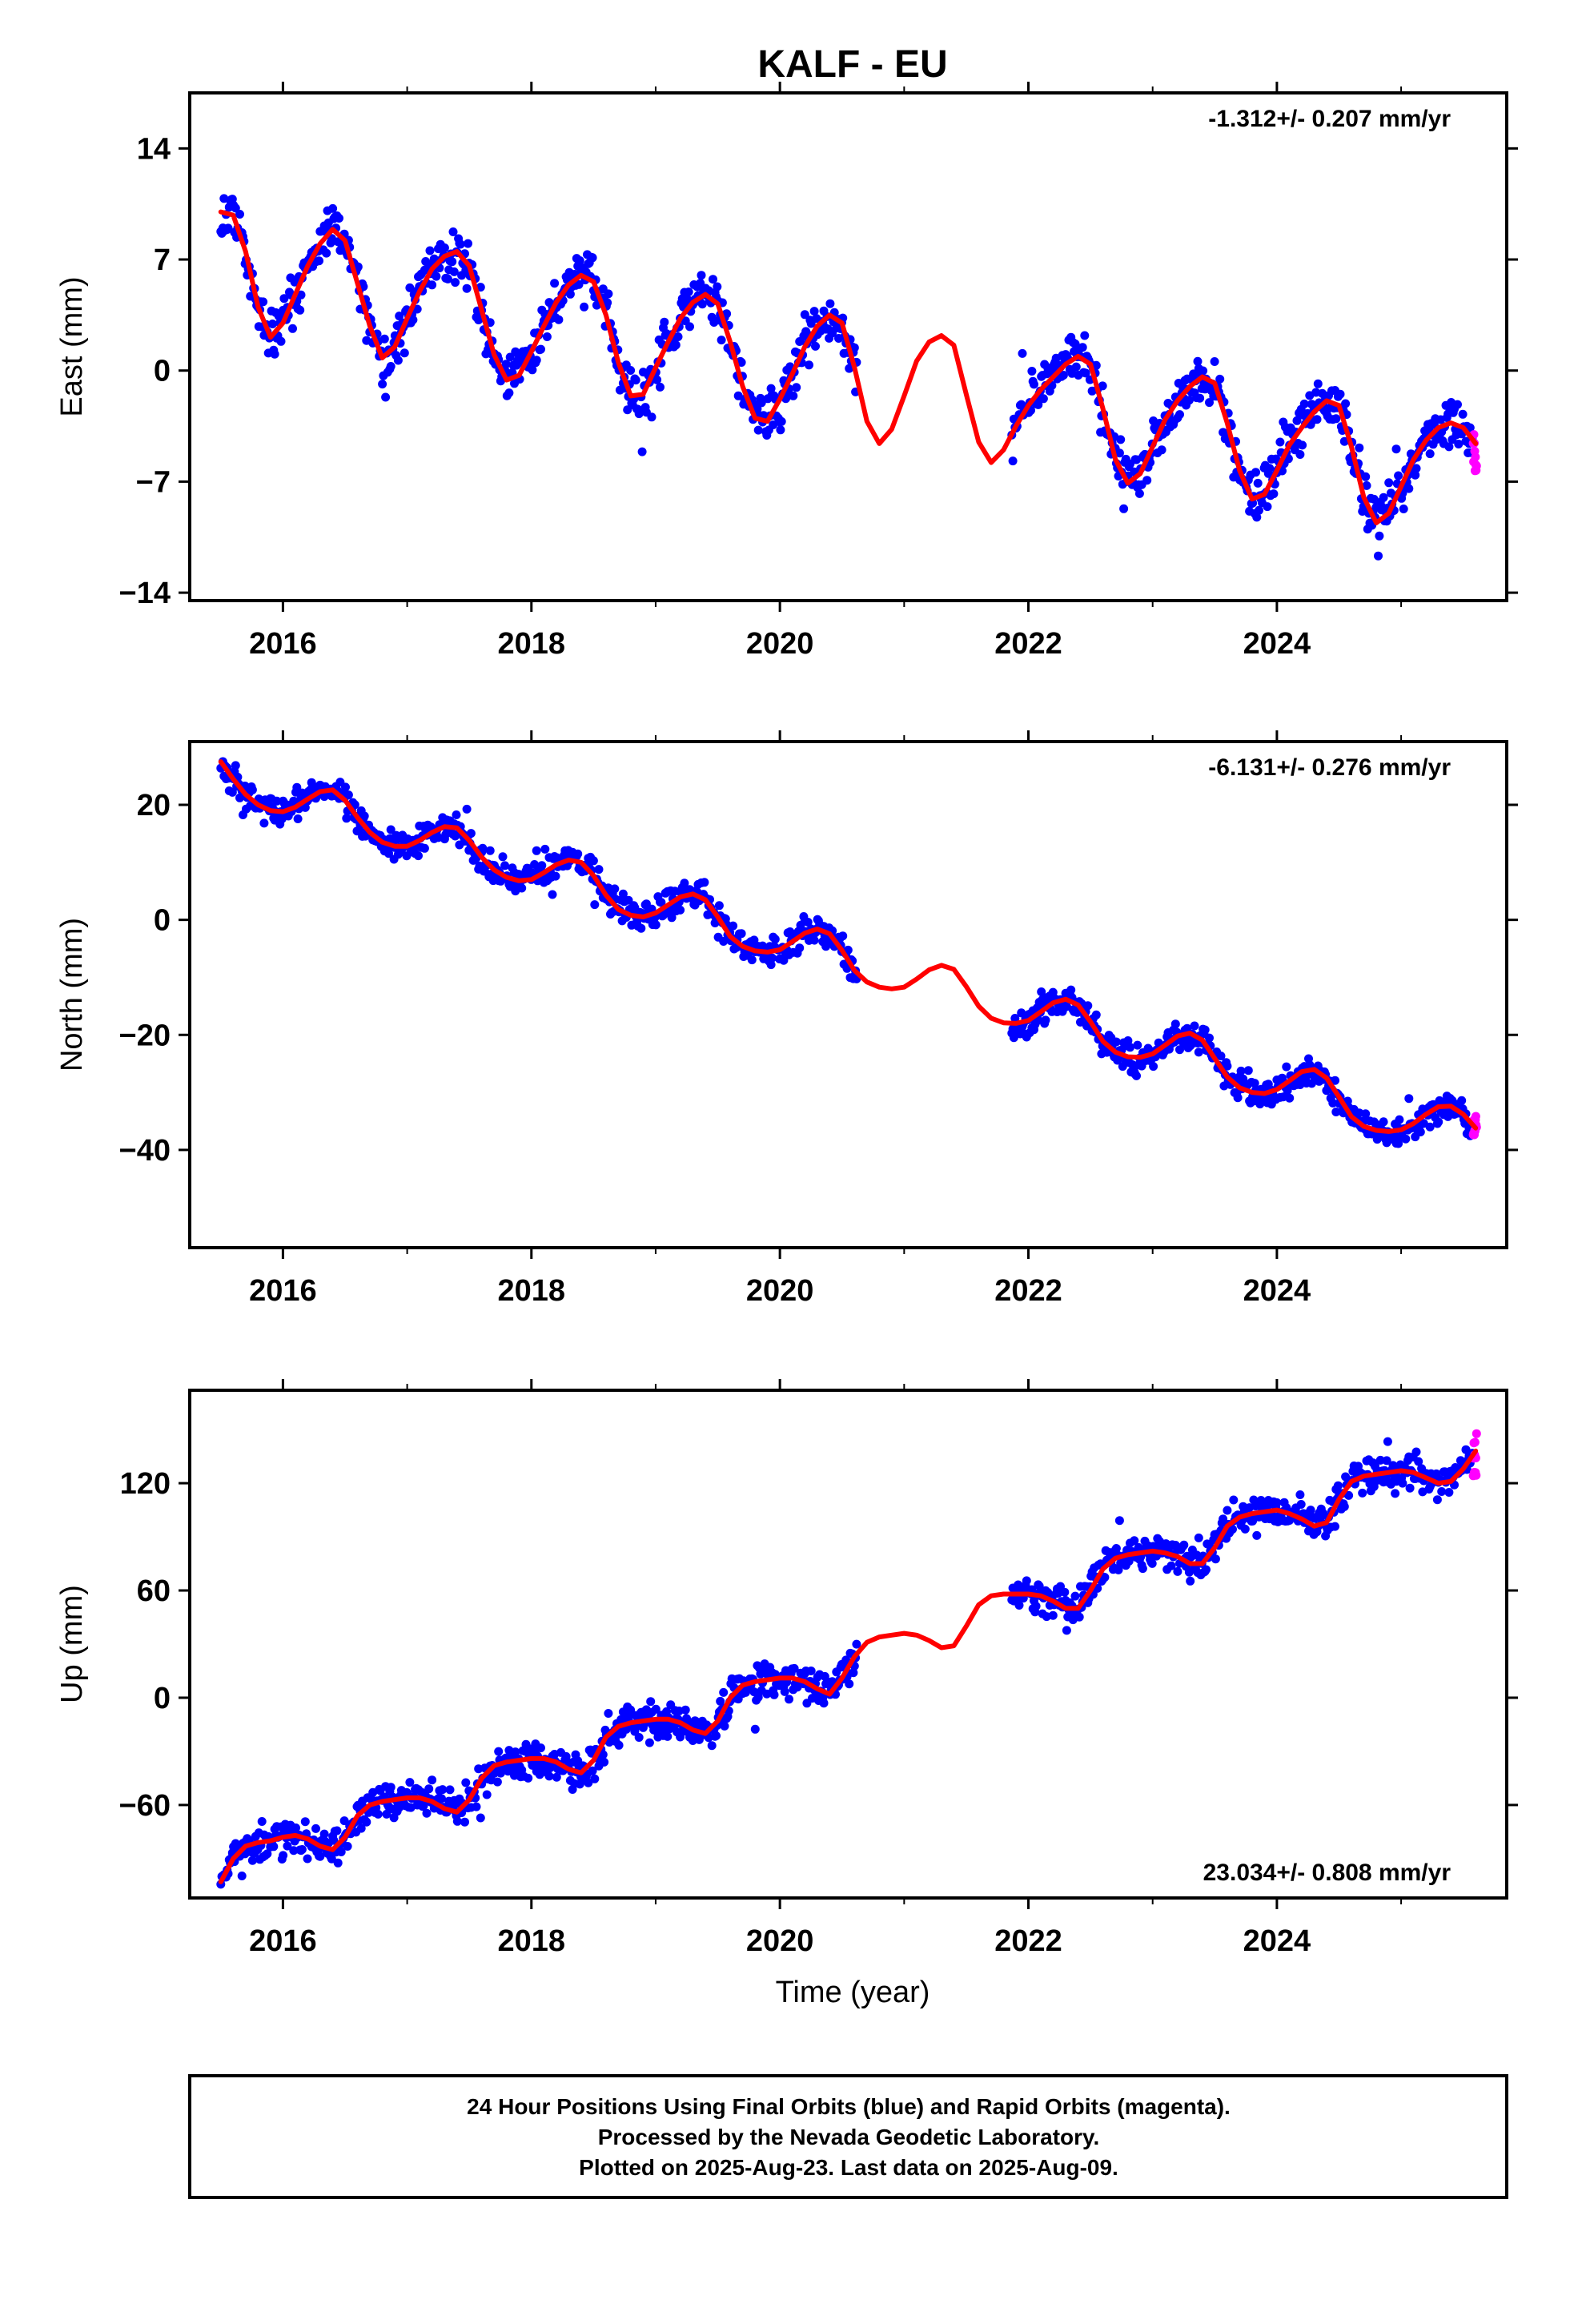 The height and width of the screenshot is (2324, 1582). Describe the element at coordinates (145, 1806) in the screenshot. I see `y-tick-label: −60` at that location.